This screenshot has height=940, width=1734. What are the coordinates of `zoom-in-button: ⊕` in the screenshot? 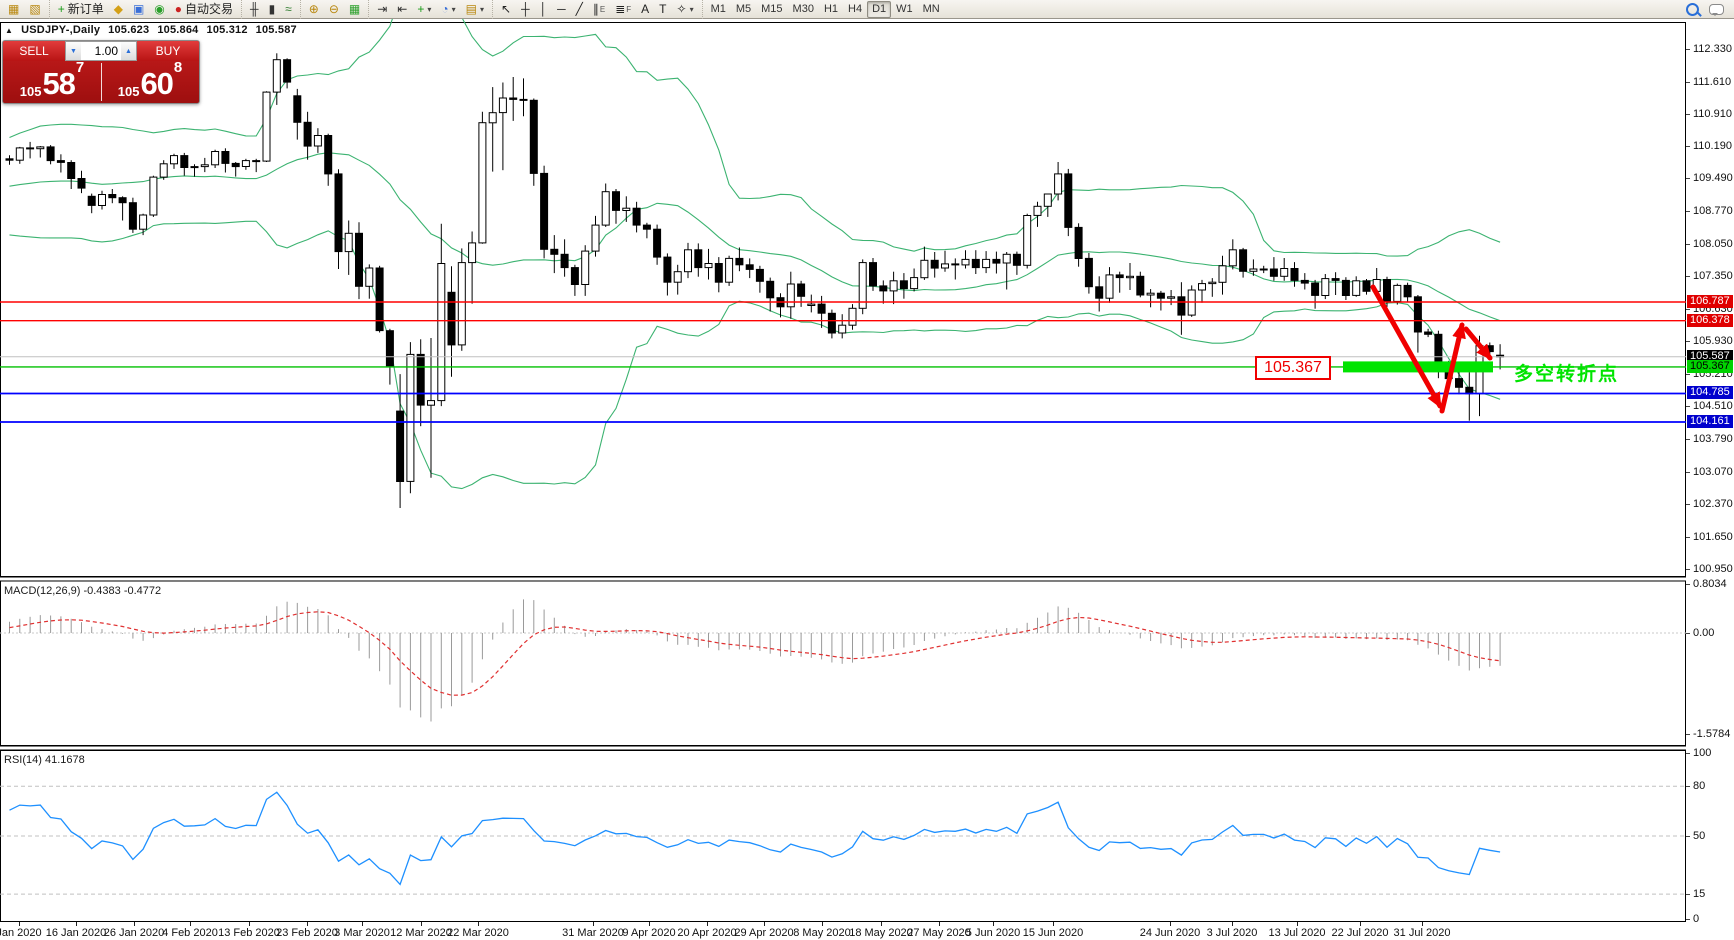 It's located at (314, 9).